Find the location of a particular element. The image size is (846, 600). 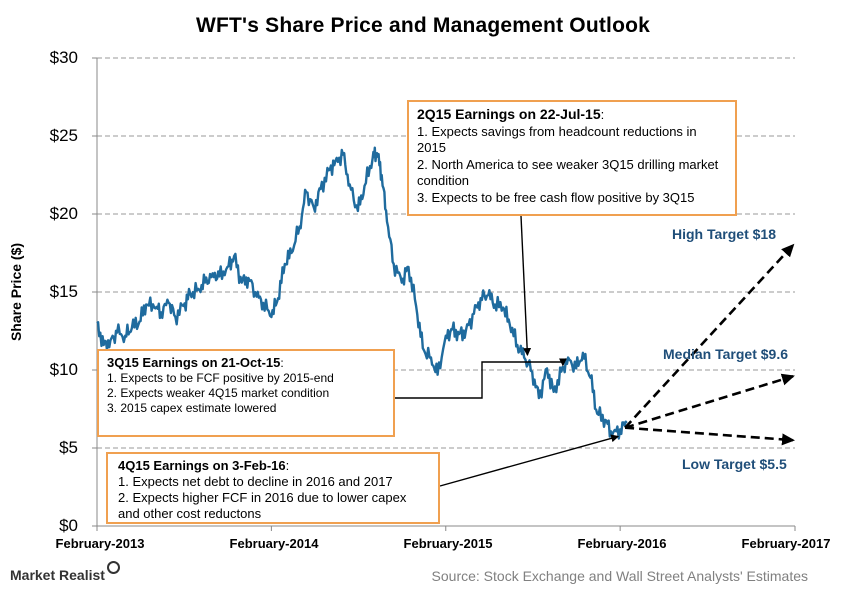

annotation-heading: 4Q15 Earnings on 3-Feb-16 is located at coordinates (202, 465).